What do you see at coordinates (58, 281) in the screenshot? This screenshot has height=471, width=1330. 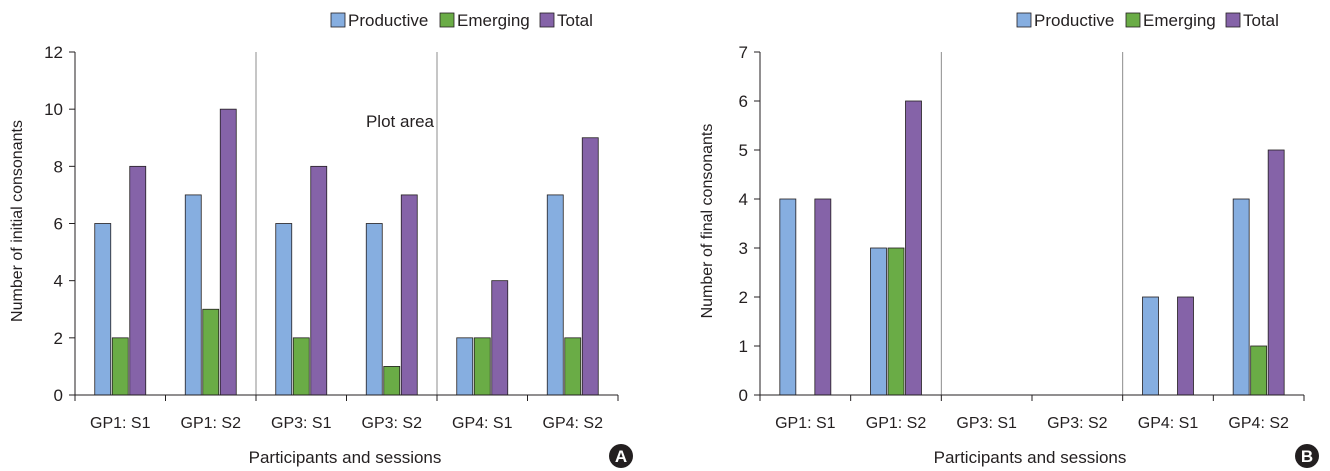 I see `y-tick-label-a-2: 4` at bounding box center [58, 281].